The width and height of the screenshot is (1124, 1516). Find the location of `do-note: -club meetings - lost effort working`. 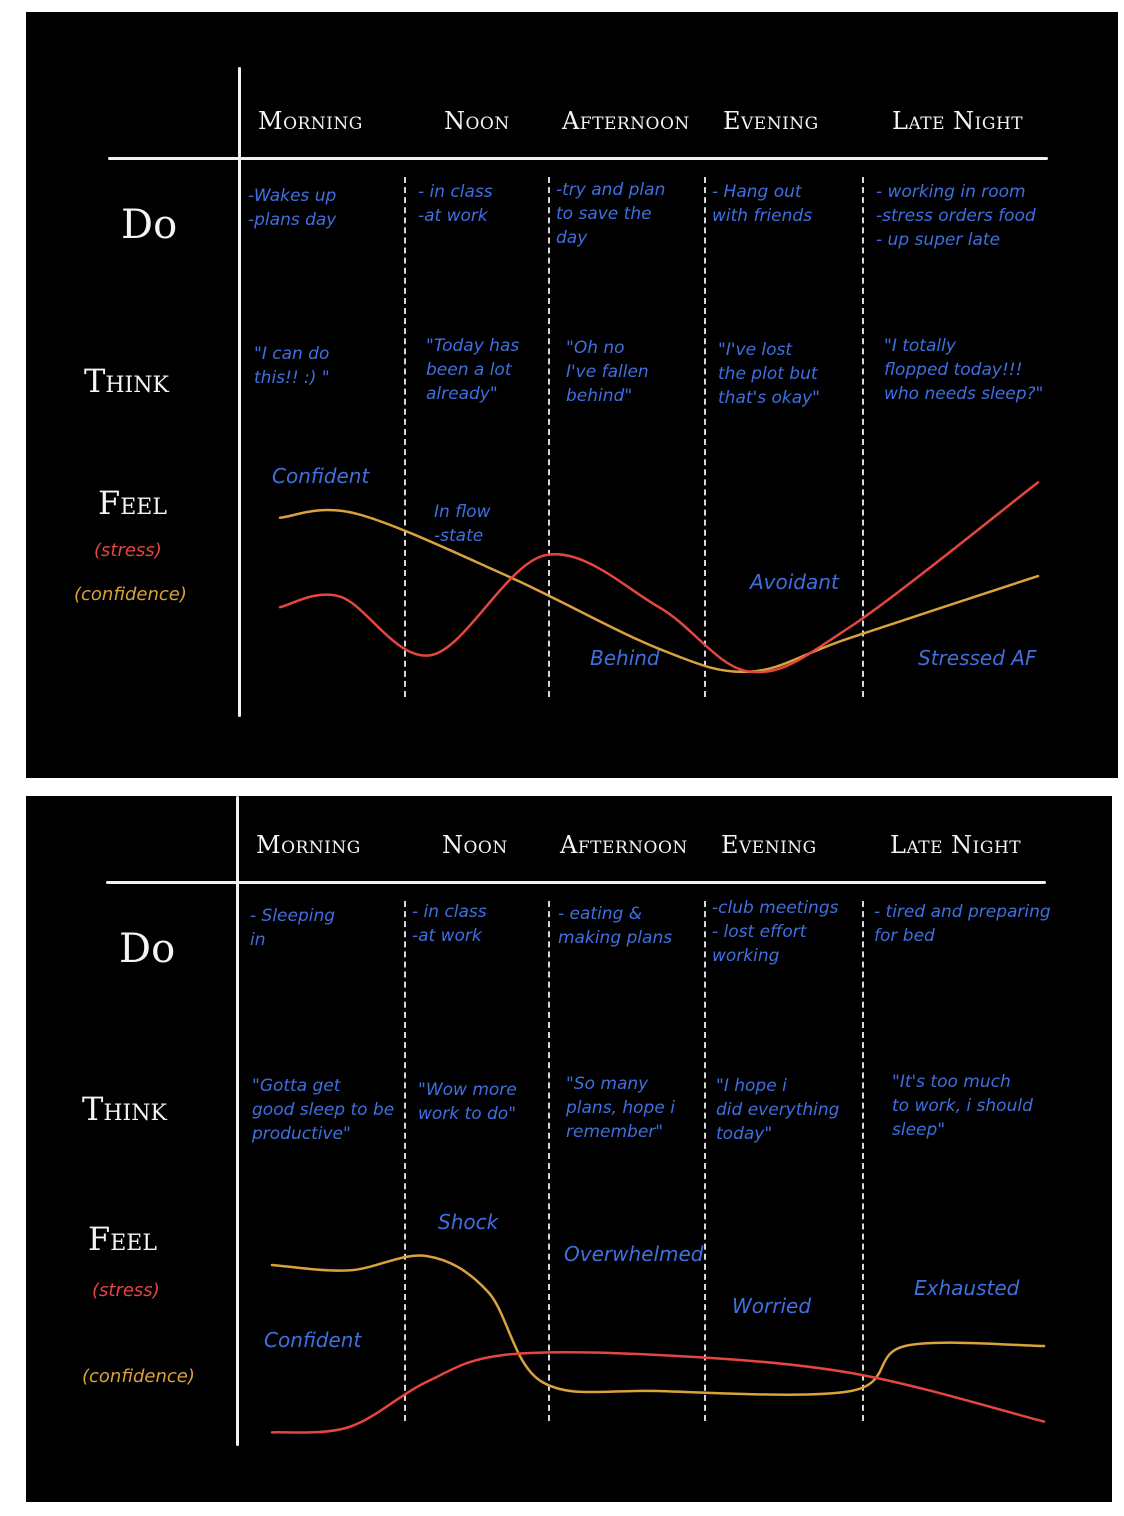

do-note: -club meetings - lost effort working is located at coordinates (775, 932).